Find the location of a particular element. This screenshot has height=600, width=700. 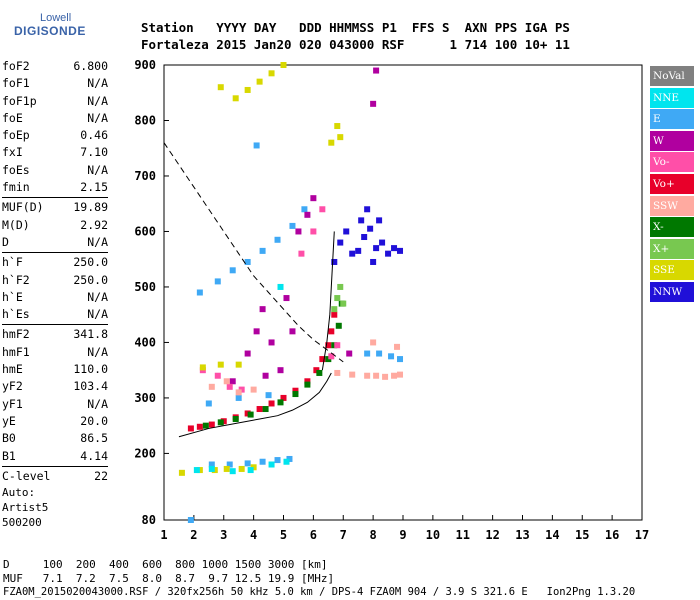

param-name: foEp is located at coordinates (16, 135).